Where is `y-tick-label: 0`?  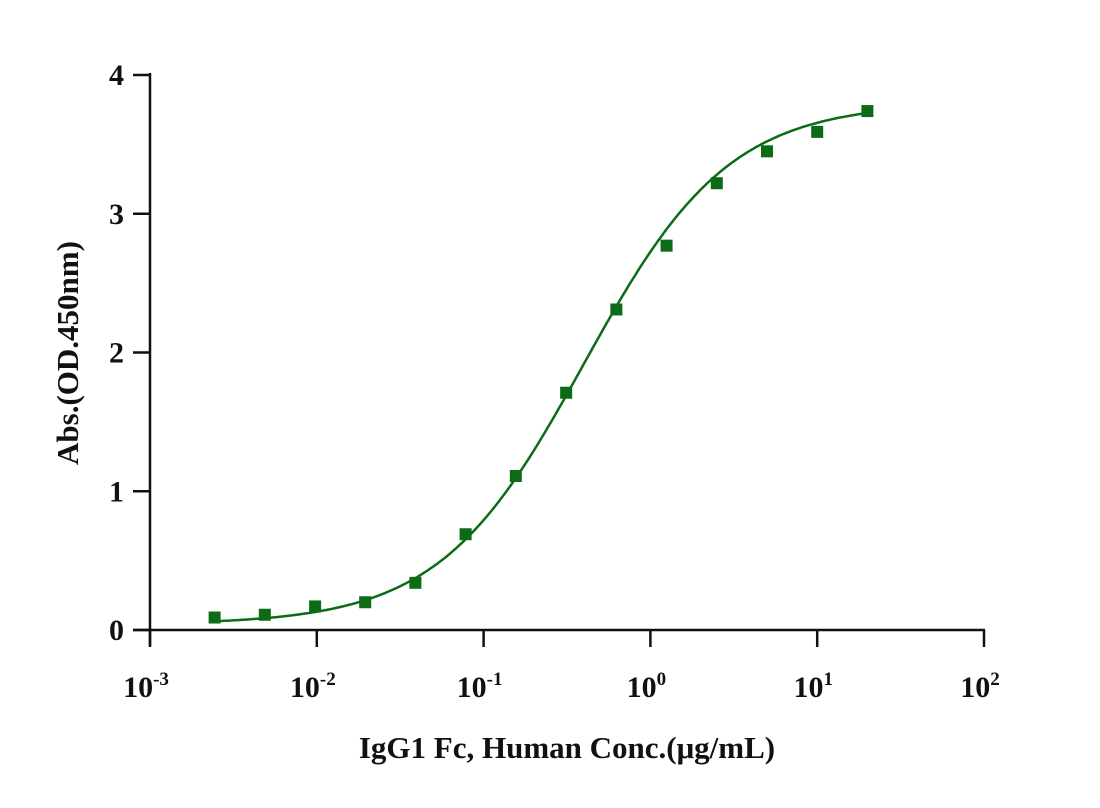
y-tick-label: 0 is located at coordinates (116, 630).